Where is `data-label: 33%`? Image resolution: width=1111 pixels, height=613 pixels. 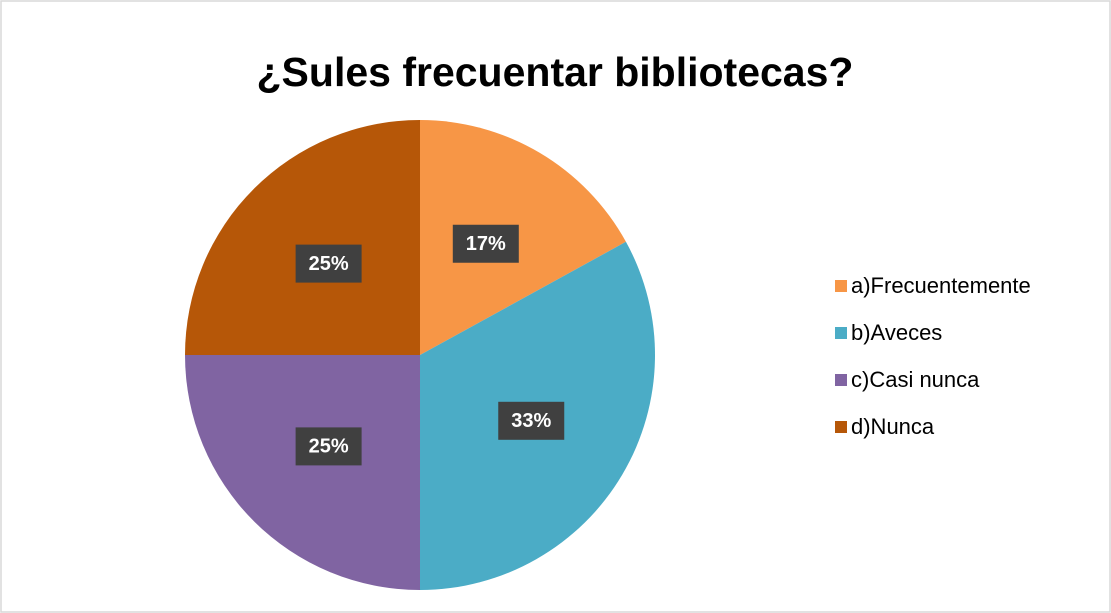
data-label: 33% is located at coordinates (531, 421).